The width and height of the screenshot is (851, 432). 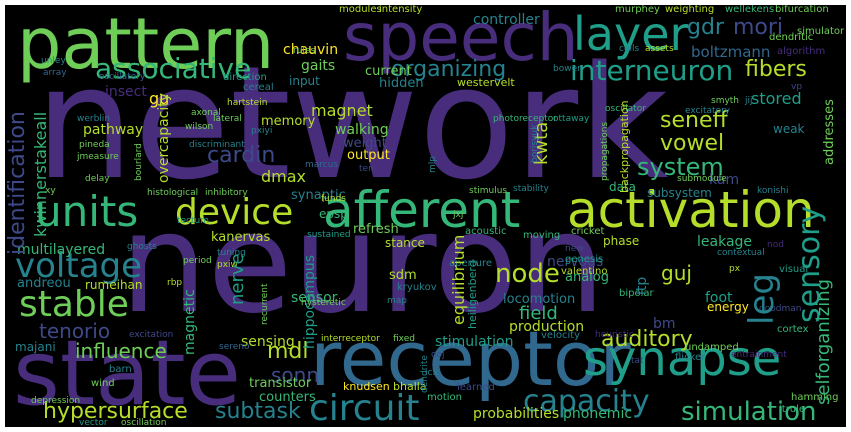 What do you see at coordinates (792, 409) in the screenshot?
I see `word-itrule: itrule` at bounding box center [792, 409].